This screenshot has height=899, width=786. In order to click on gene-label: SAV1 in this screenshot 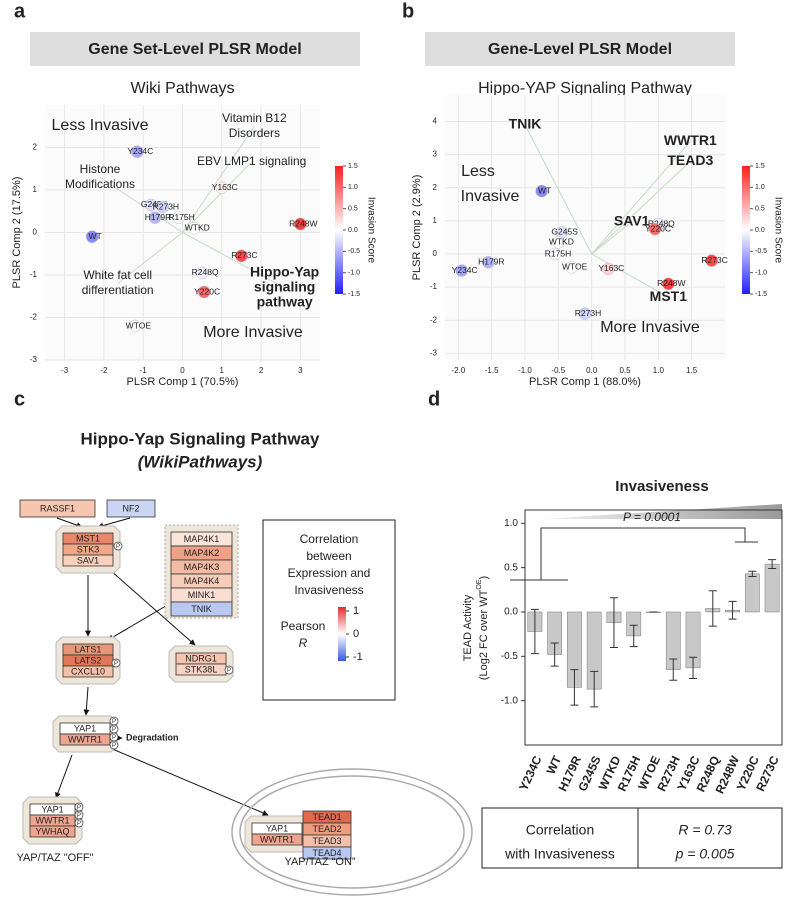, I will do `click(88, 560)`.